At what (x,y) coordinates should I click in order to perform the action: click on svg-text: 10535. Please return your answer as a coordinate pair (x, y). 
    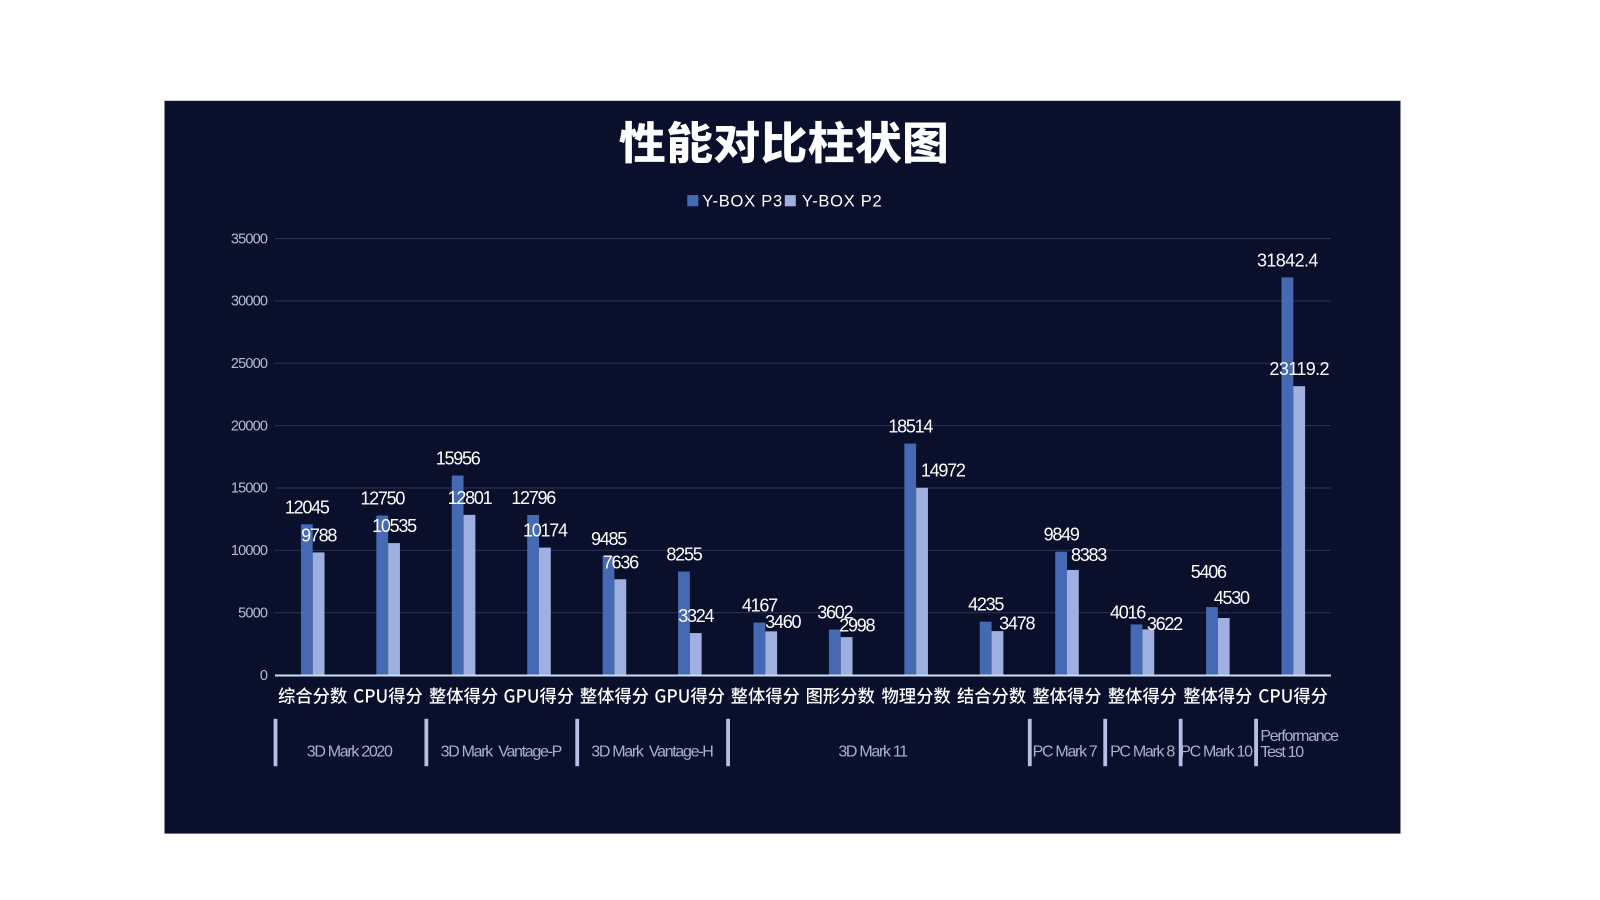
    Looking at the image, I should click on (394, 526).